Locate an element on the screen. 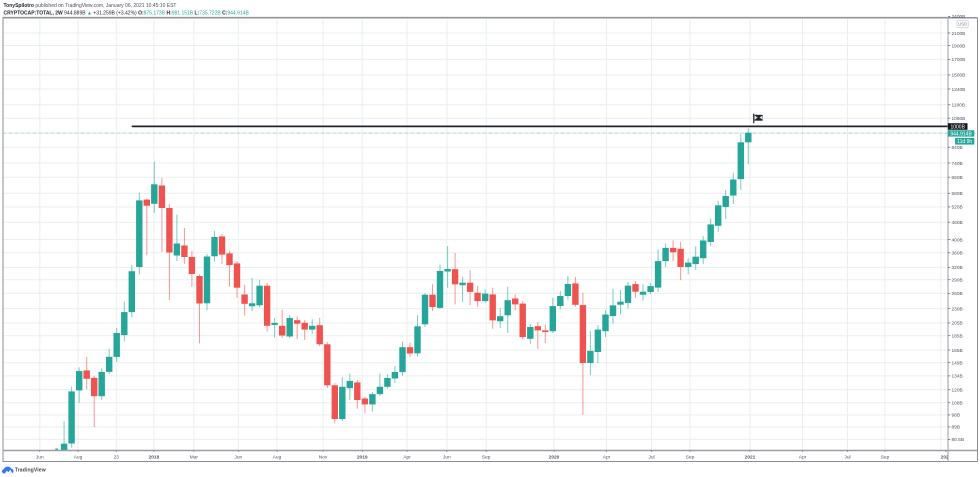 Image resolution: width=980 pixels, height=477 pixels. svg-text: 80.5B is located at coordinates (958, 440).